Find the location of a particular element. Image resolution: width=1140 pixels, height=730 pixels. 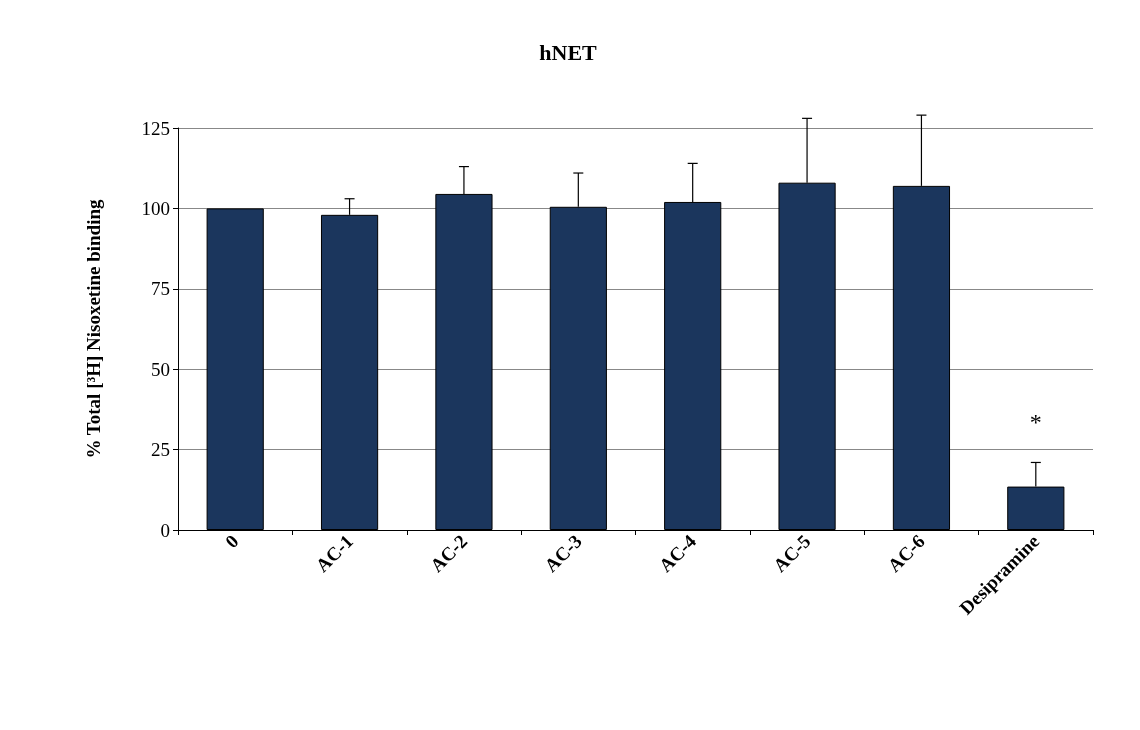

y-tick-label: 100 is located at coordinates (155, 208).